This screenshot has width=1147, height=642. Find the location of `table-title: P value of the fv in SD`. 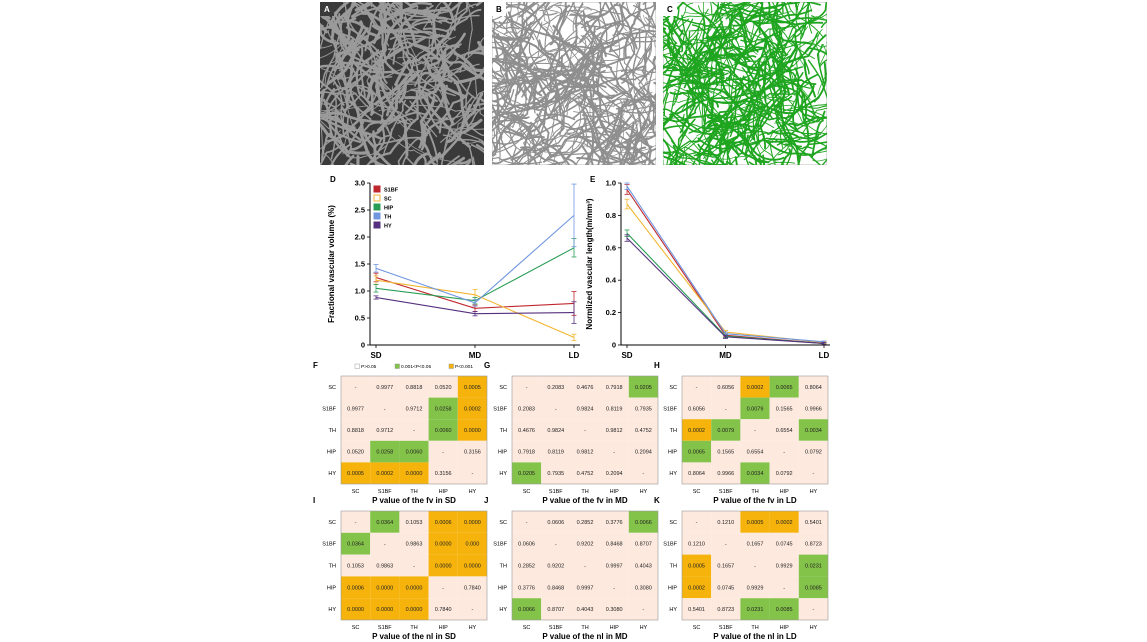

table-title: P value of the fv in SD is located at coordinates (414, 500).